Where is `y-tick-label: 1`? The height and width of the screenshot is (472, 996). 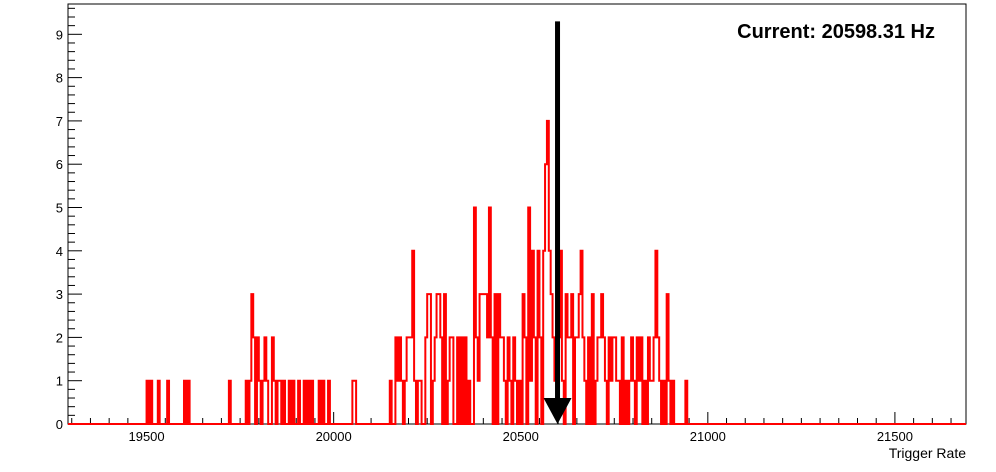
y-tick-label: 1 is located at coordinates (59, 381).